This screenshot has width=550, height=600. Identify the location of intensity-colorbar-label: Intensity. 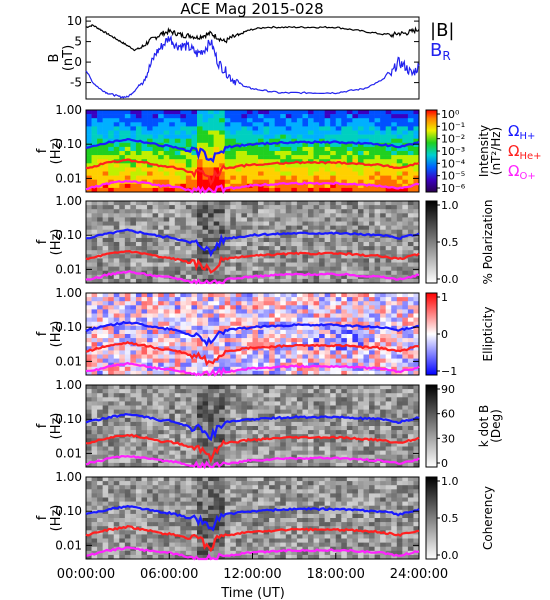
(484, 151).